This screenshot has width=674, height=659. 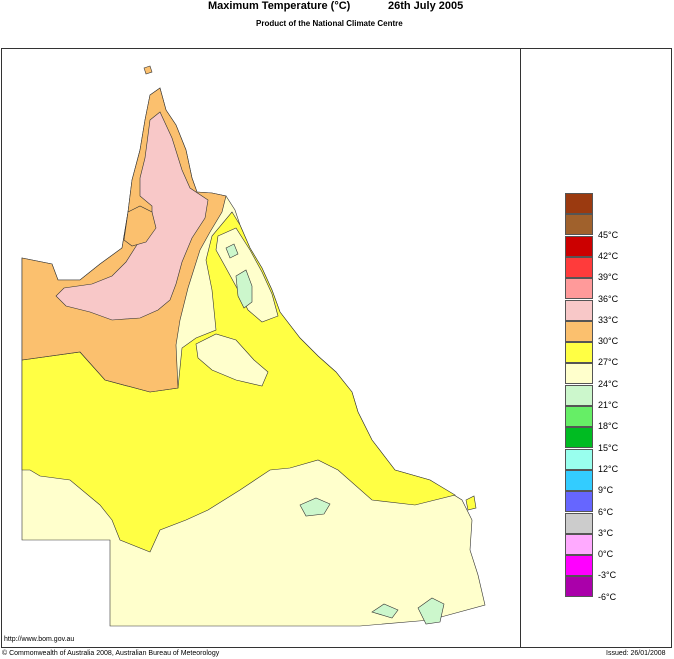 I want to click on region-hot-blob, so click(x=140, y=226).